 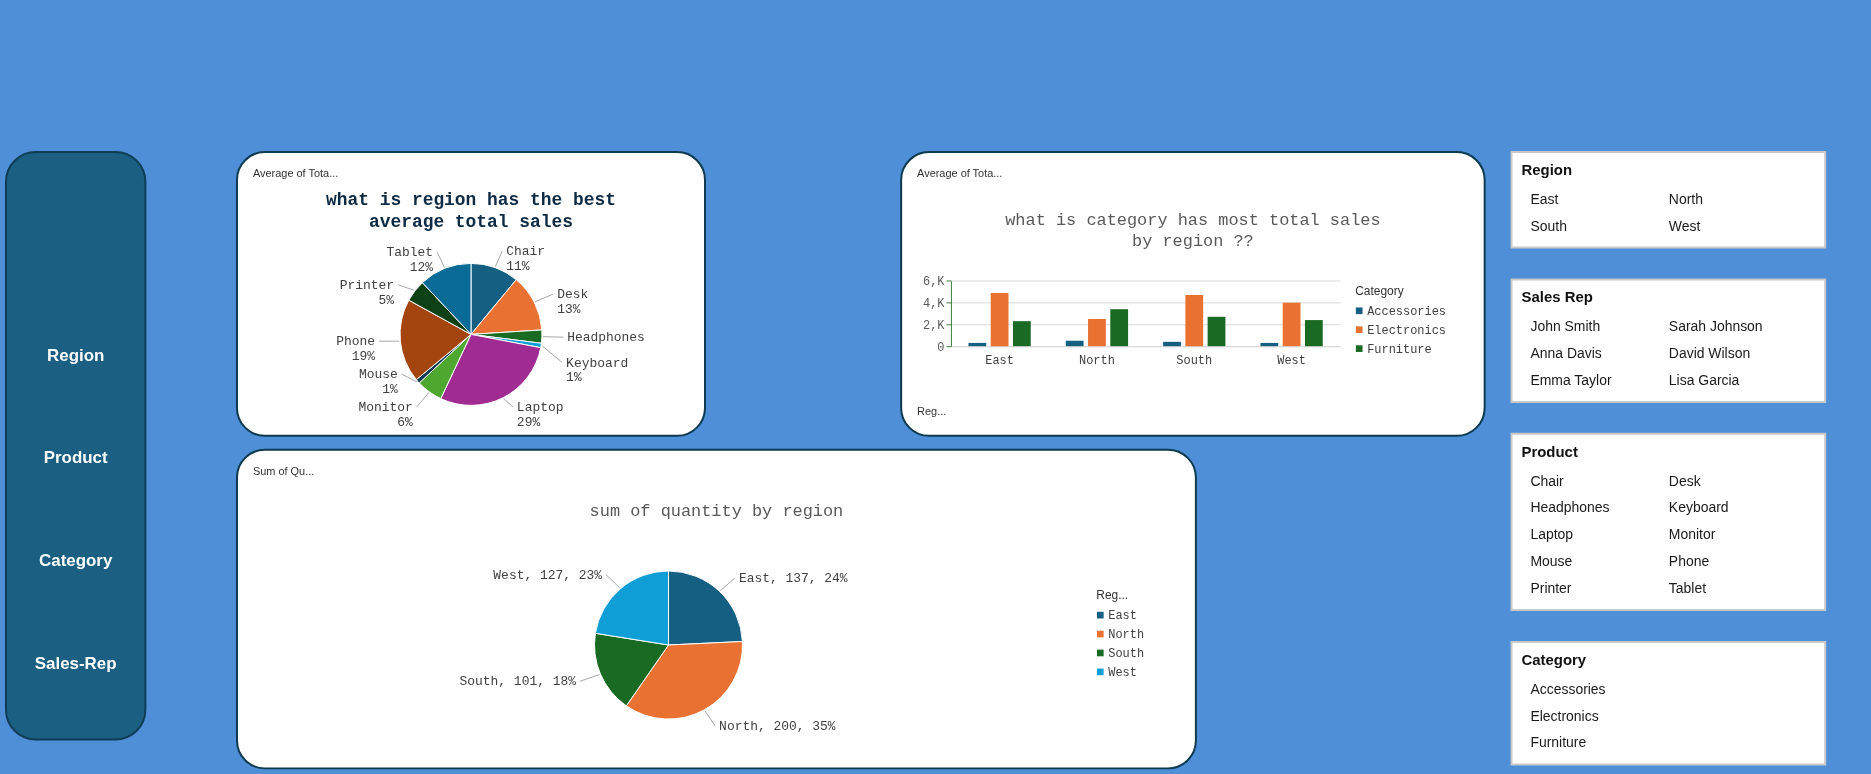 What do you see at coordinates (1122, 616) in the screenshot?
I see `legend-label: East` at bounding box center [1122, 616].